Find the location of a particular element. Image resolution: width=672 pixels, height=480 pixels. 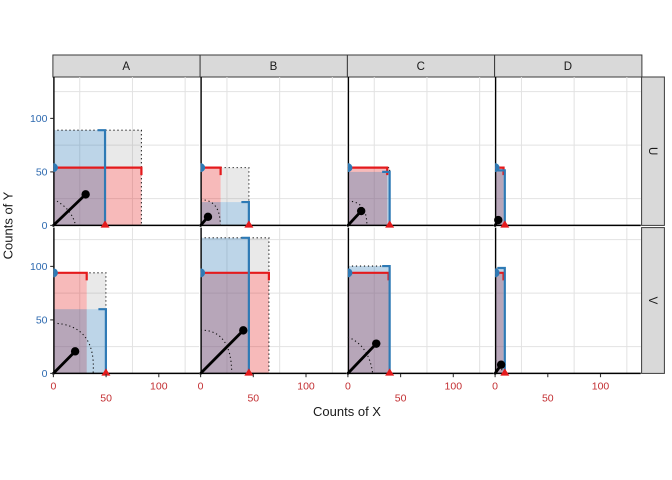

facet-strip-top-B: B is located at coordinates (273, 66).